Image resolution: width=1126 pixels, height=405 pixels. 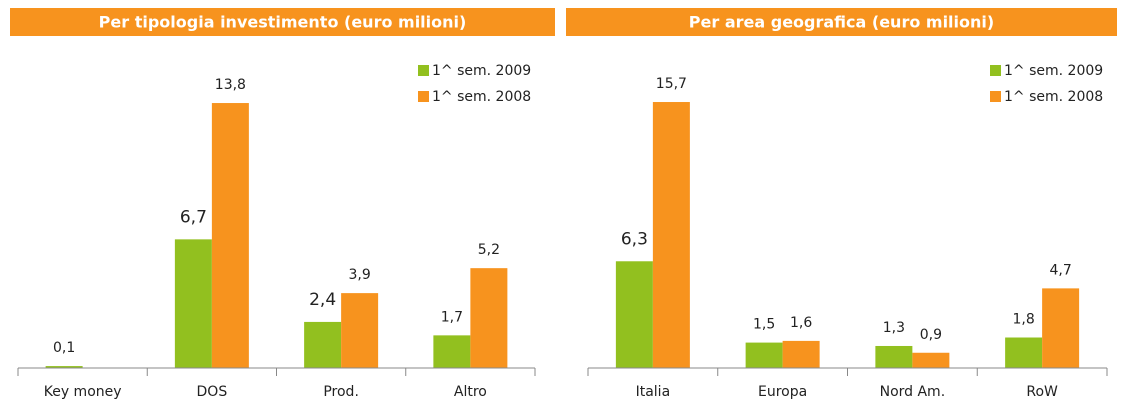 I want to click on x-tick-label: Nord Am., so click(x=913, y=392).